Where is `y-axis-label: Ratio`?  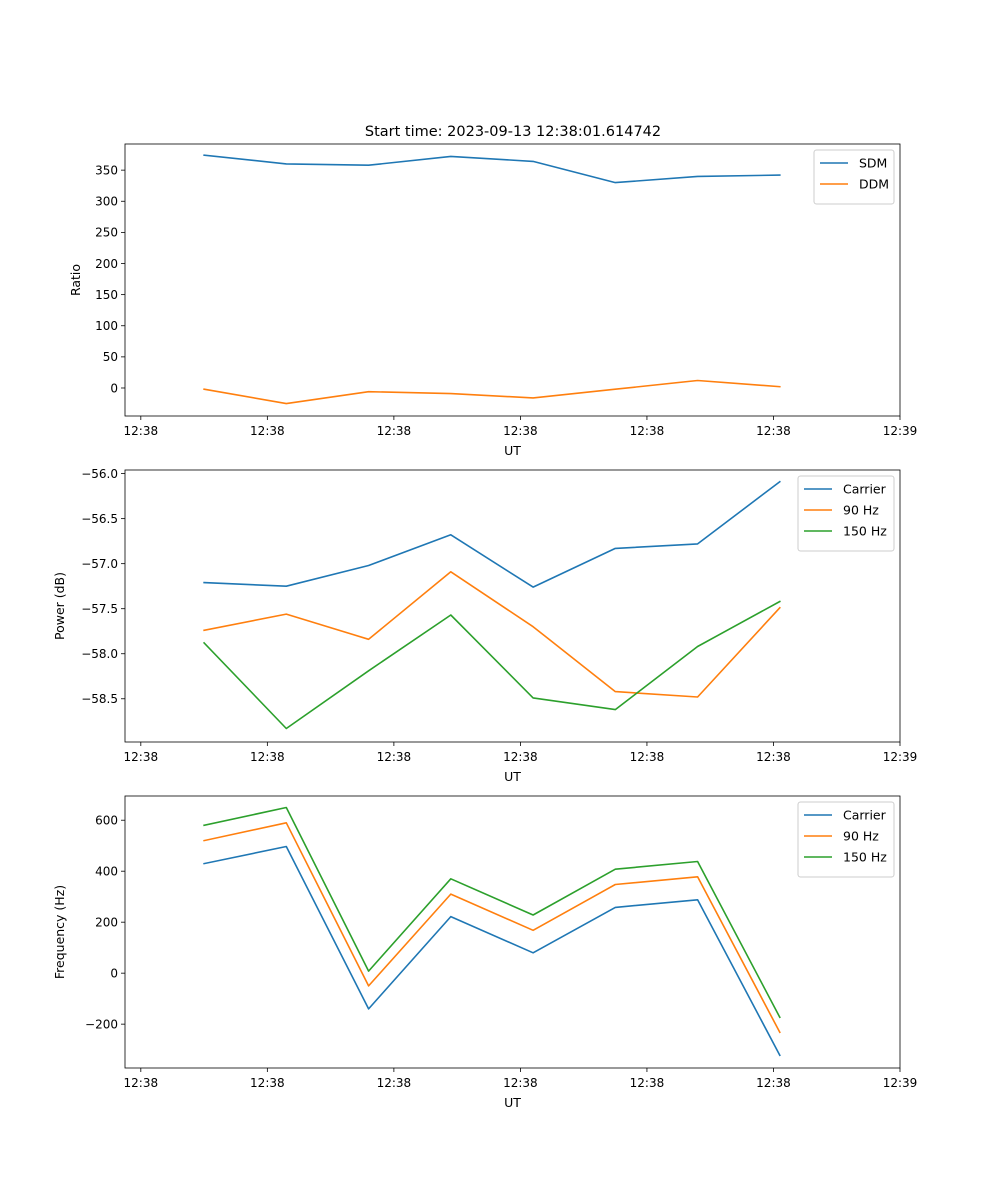
y-axis-label: Ratio is located at coordinates (75, 280).